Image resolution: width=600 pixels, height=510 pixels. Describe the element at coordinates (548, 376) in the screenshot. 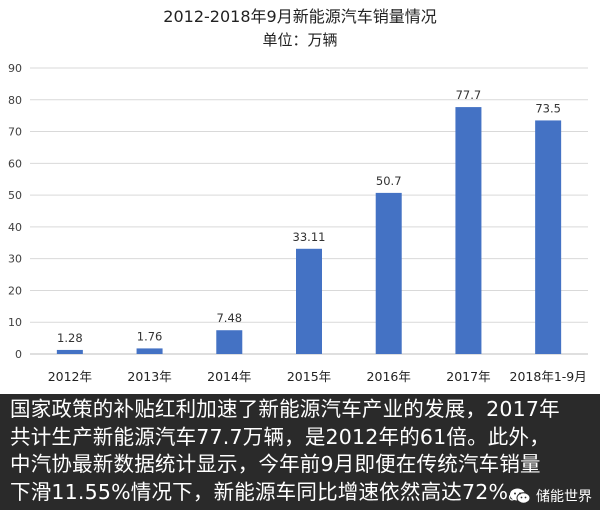

I see `x-tick-label: 2018年1-9月` at that location.